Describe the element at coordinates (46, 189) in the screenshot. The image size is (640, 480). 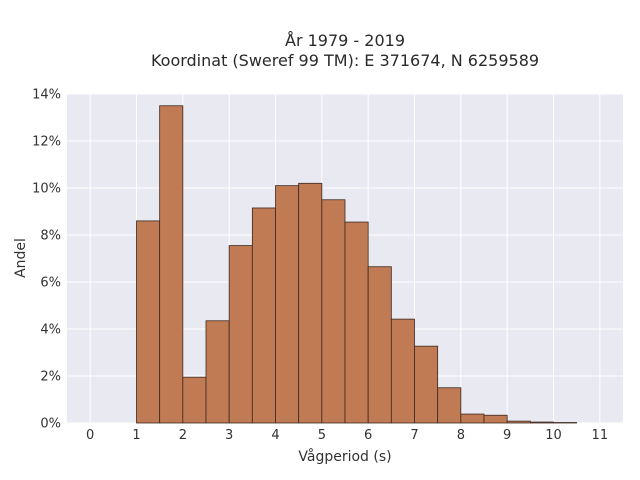
I see `y-tick-label: 10%` at that location.